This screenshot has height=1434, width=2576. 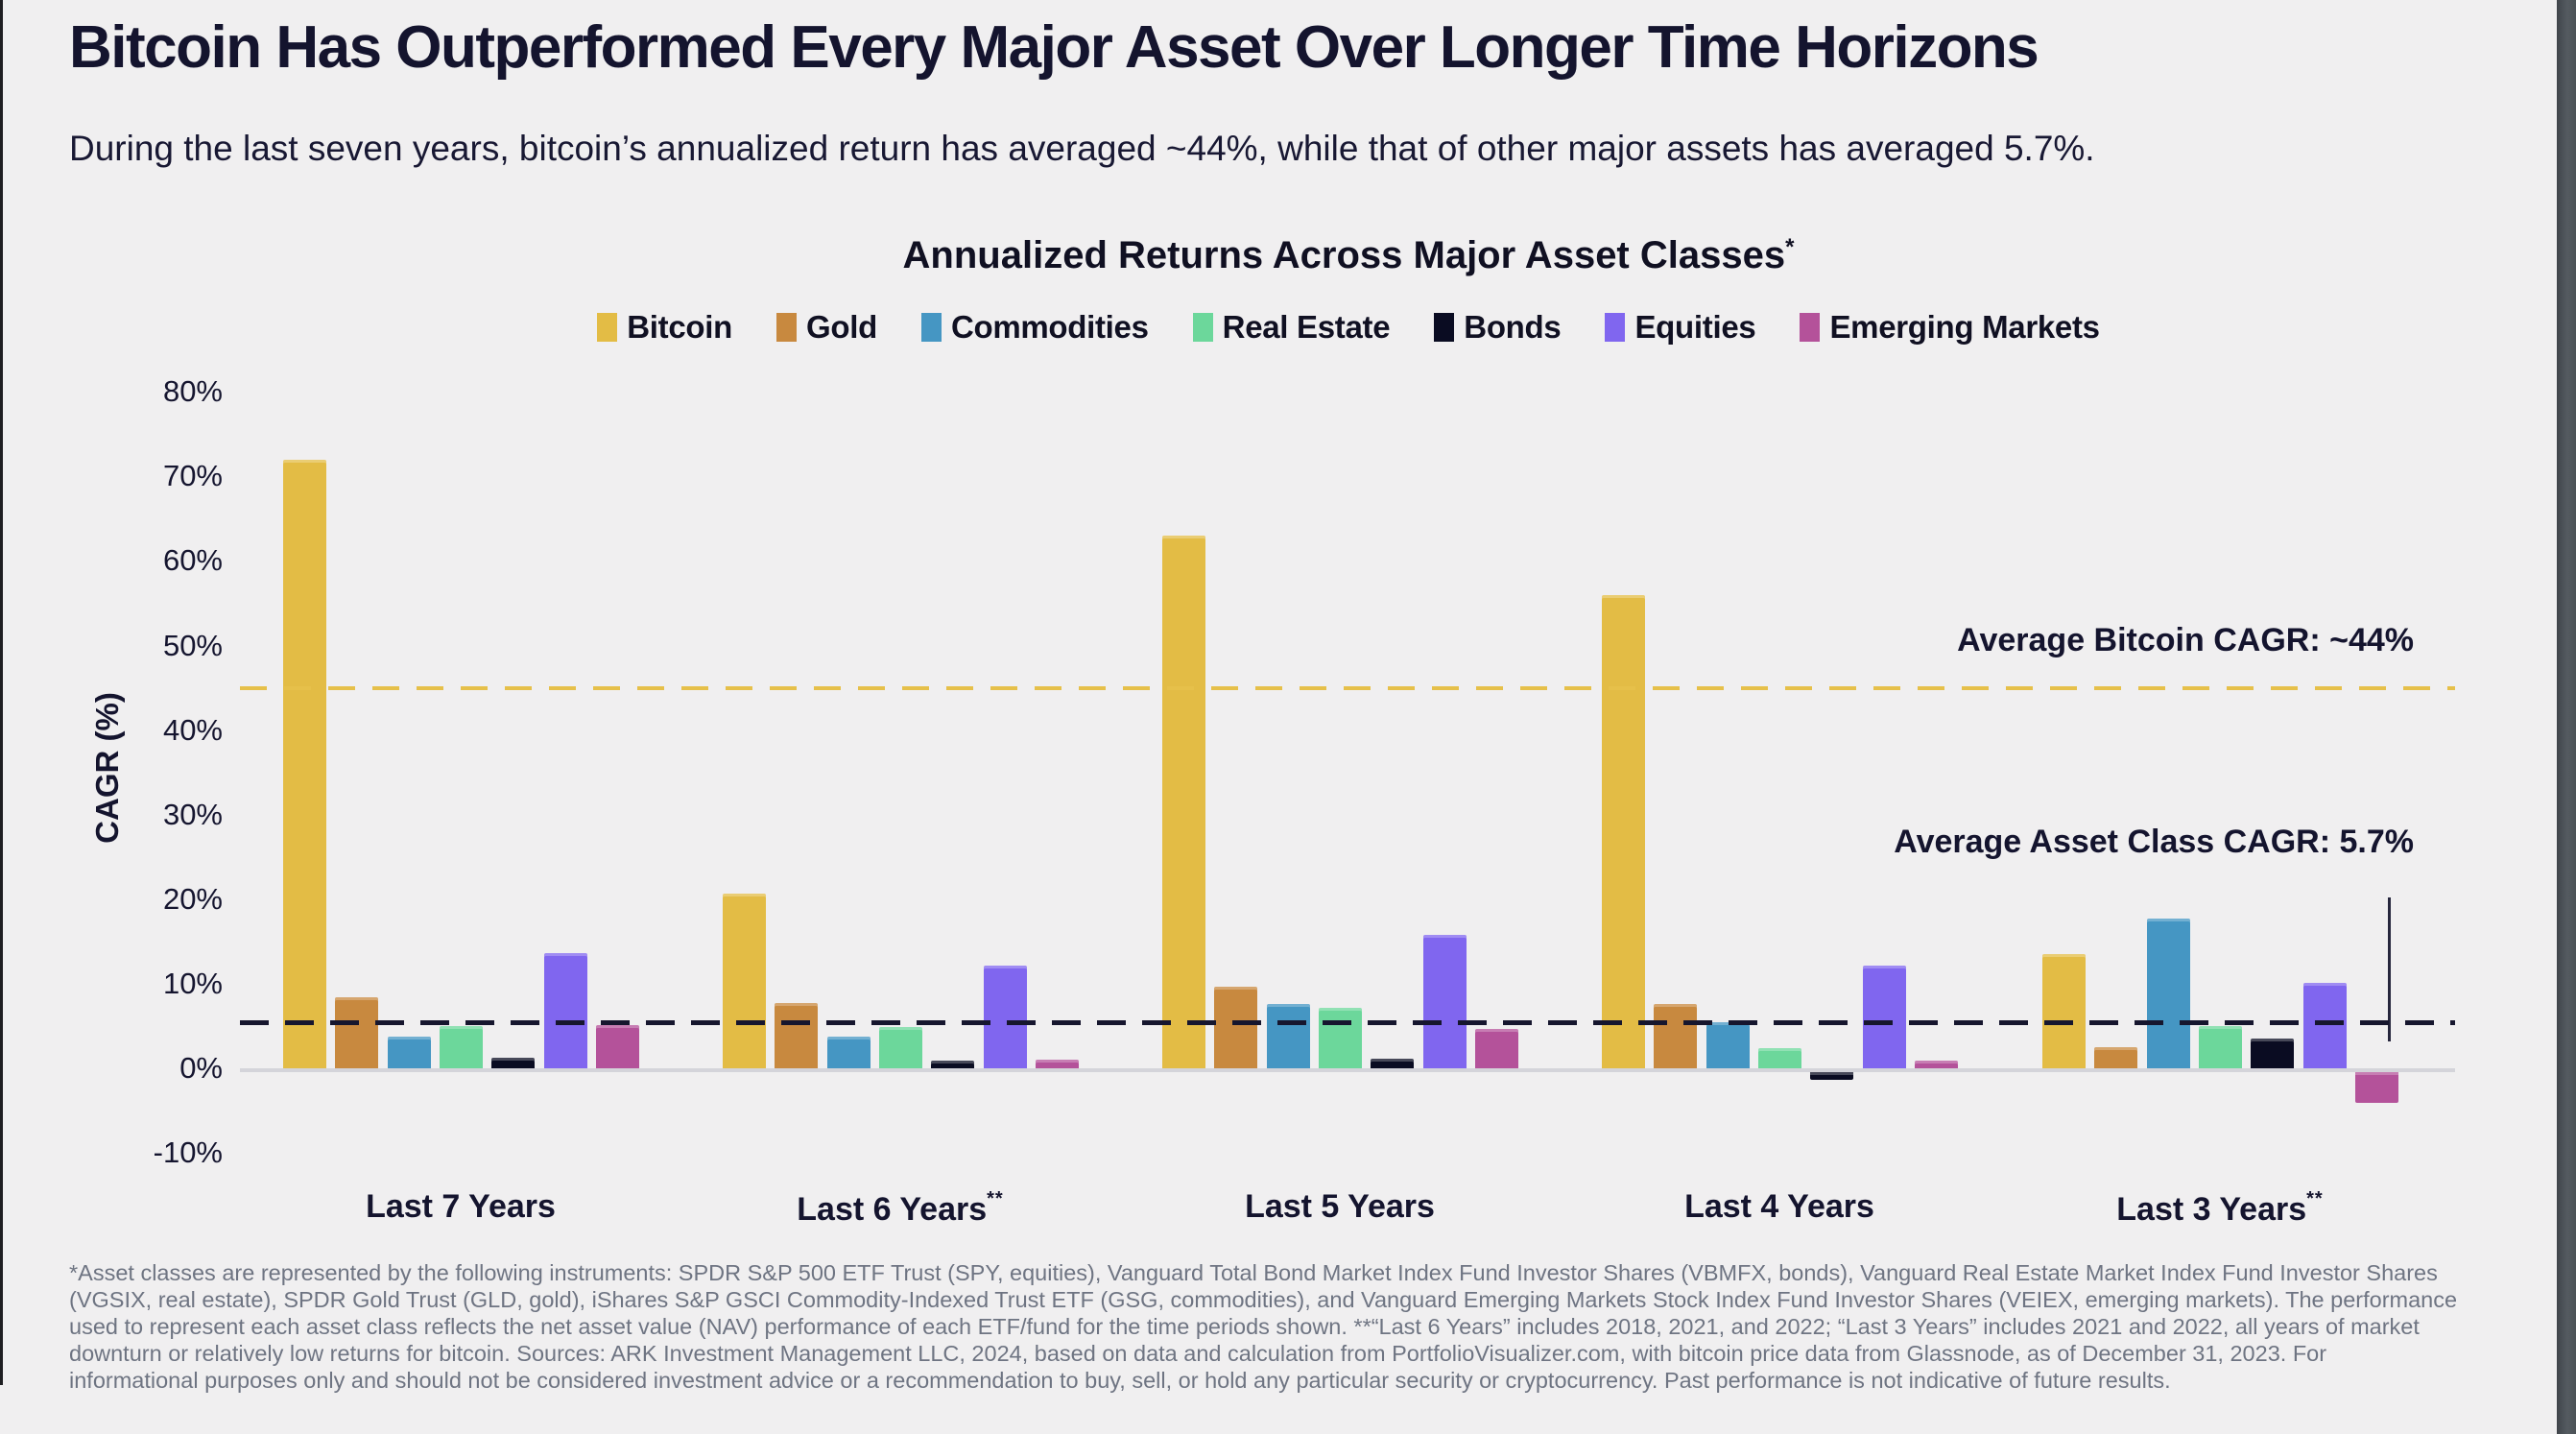 I want to click on legend-label: Bitcoin, so click(x=679, y=327).